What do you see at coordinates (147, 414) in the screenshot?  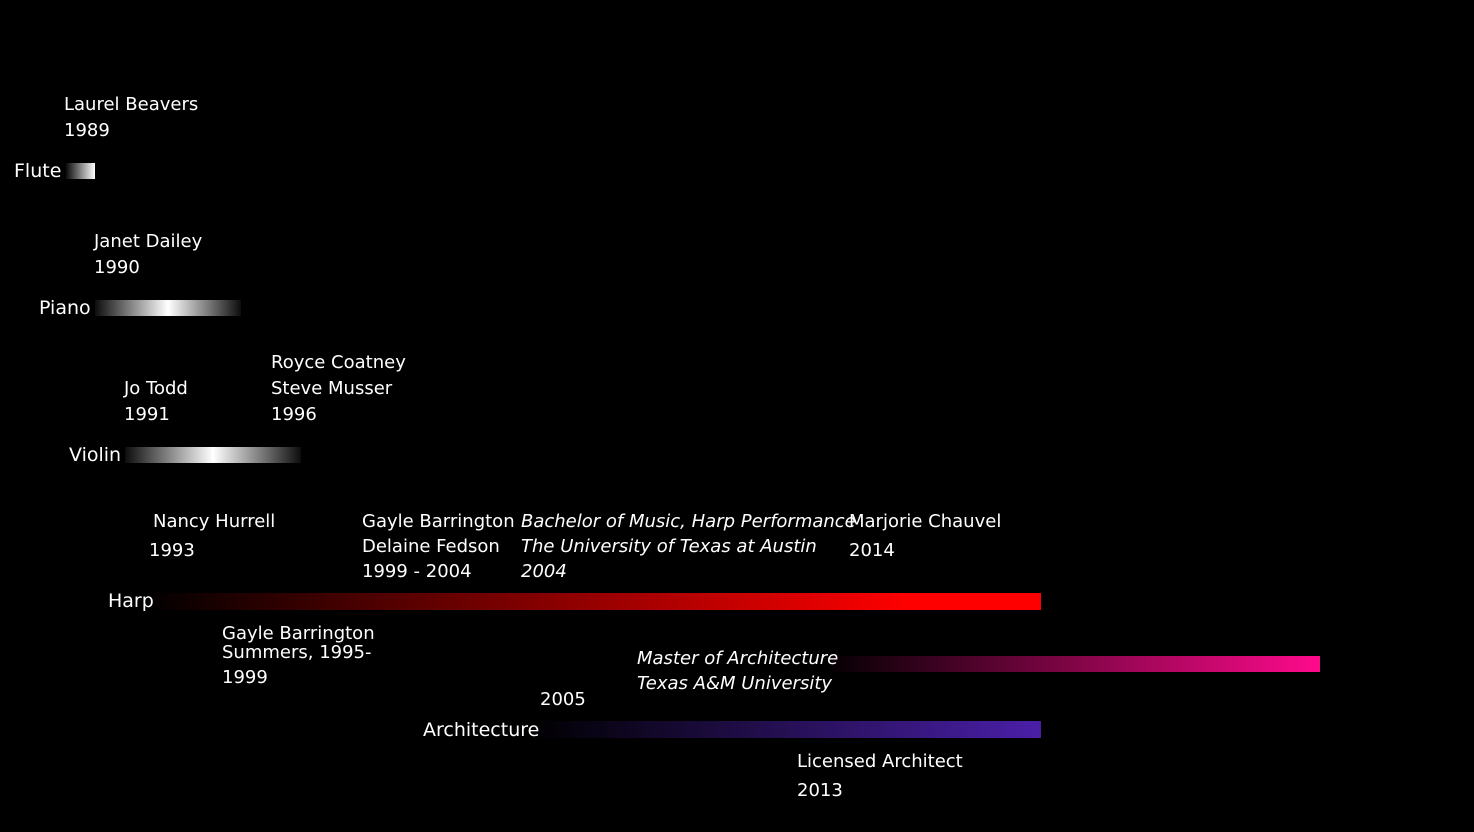 I see `annotation-line: 1991` at bounding box center [147, 414].